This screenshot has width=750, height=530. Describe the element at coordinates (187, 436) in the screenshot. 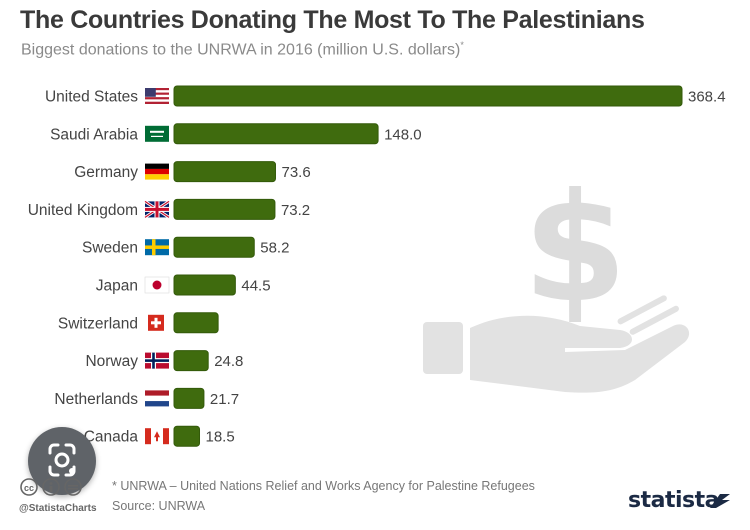

I see `bar-canada` at that location.